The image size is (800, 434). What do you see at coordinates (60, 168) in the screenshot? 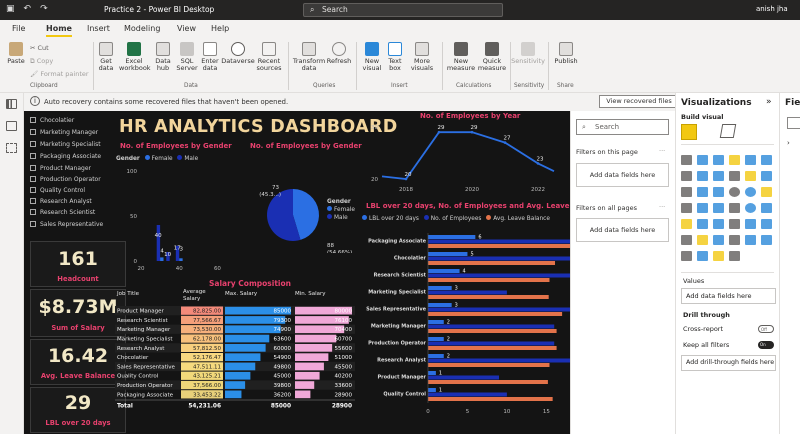
I see `slicer-item: Product Manager` at bounding box center [60, 168].